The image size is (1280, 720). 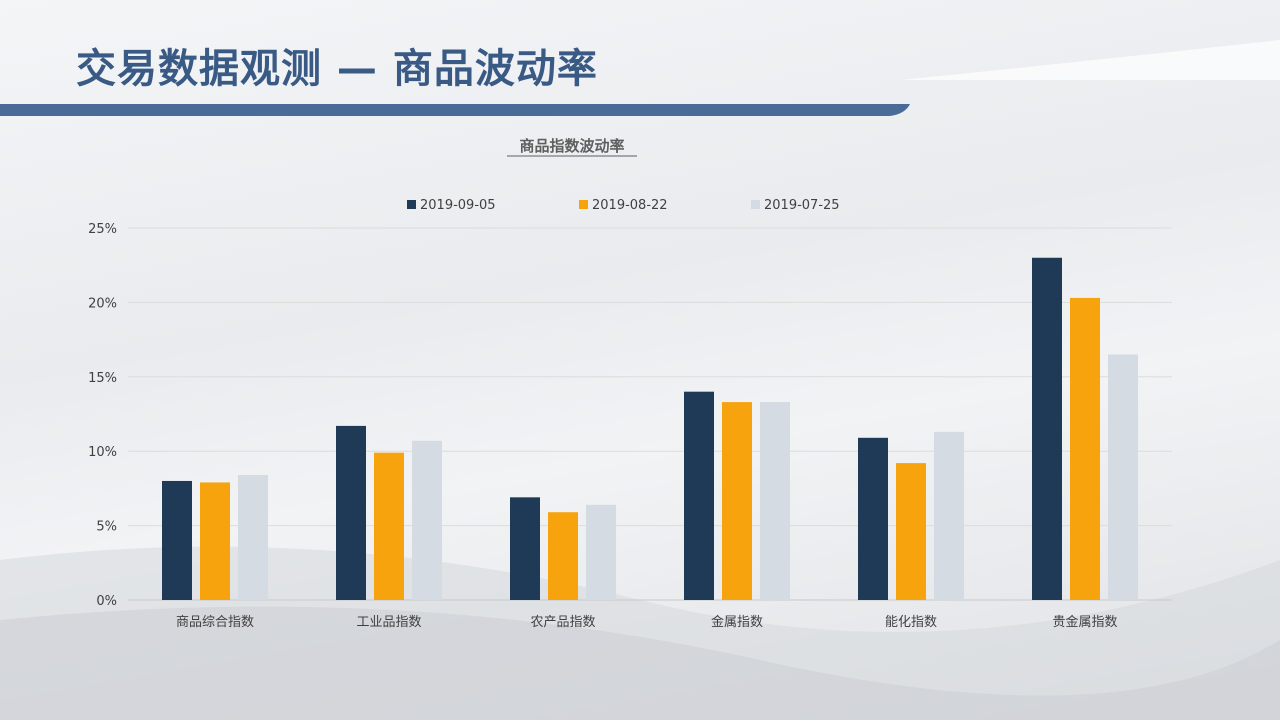 What do you see at coordinates (571, 146) in the screenshot?
I see `chart-title: 商品指数波动率` at bounding box center [571, 146].